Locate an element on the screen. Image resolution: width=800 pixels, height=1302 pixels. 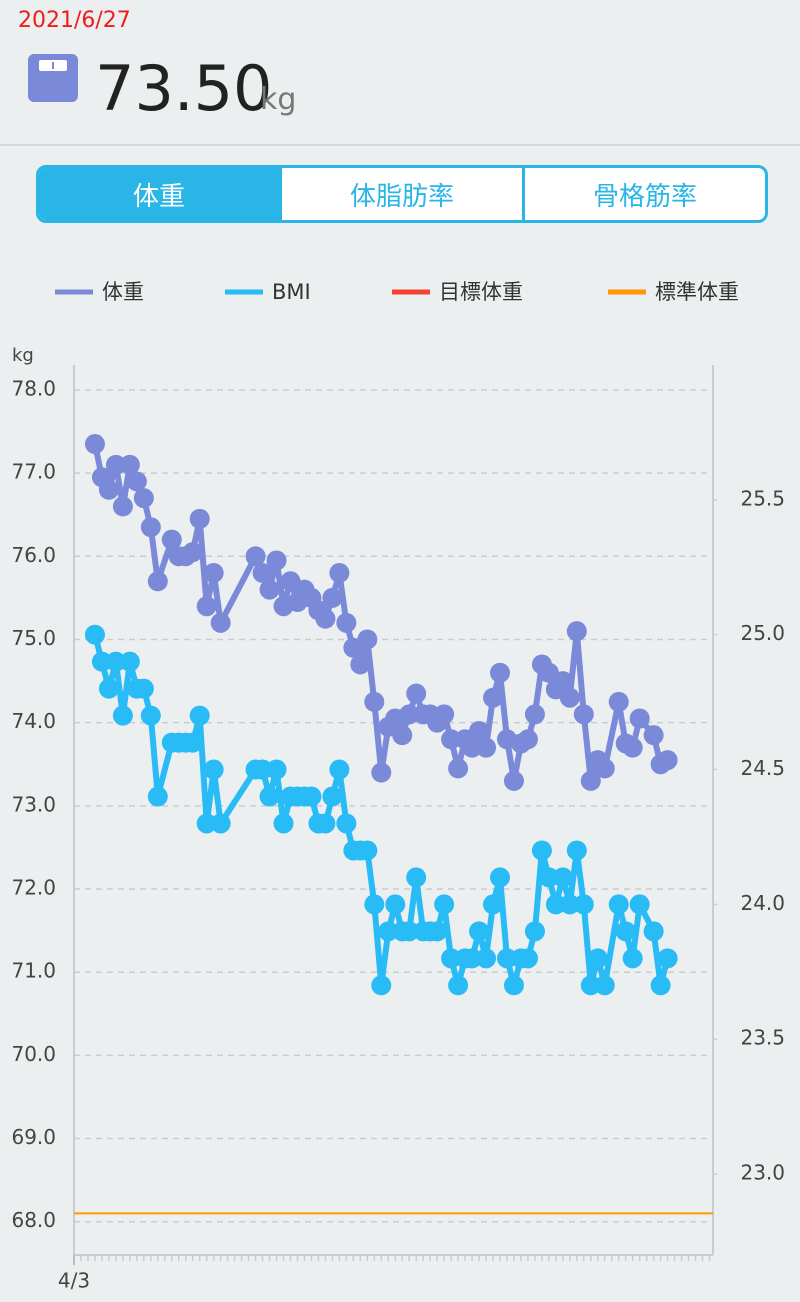
y2-tick-label: 24.0 is located at coordinates (762, 903).